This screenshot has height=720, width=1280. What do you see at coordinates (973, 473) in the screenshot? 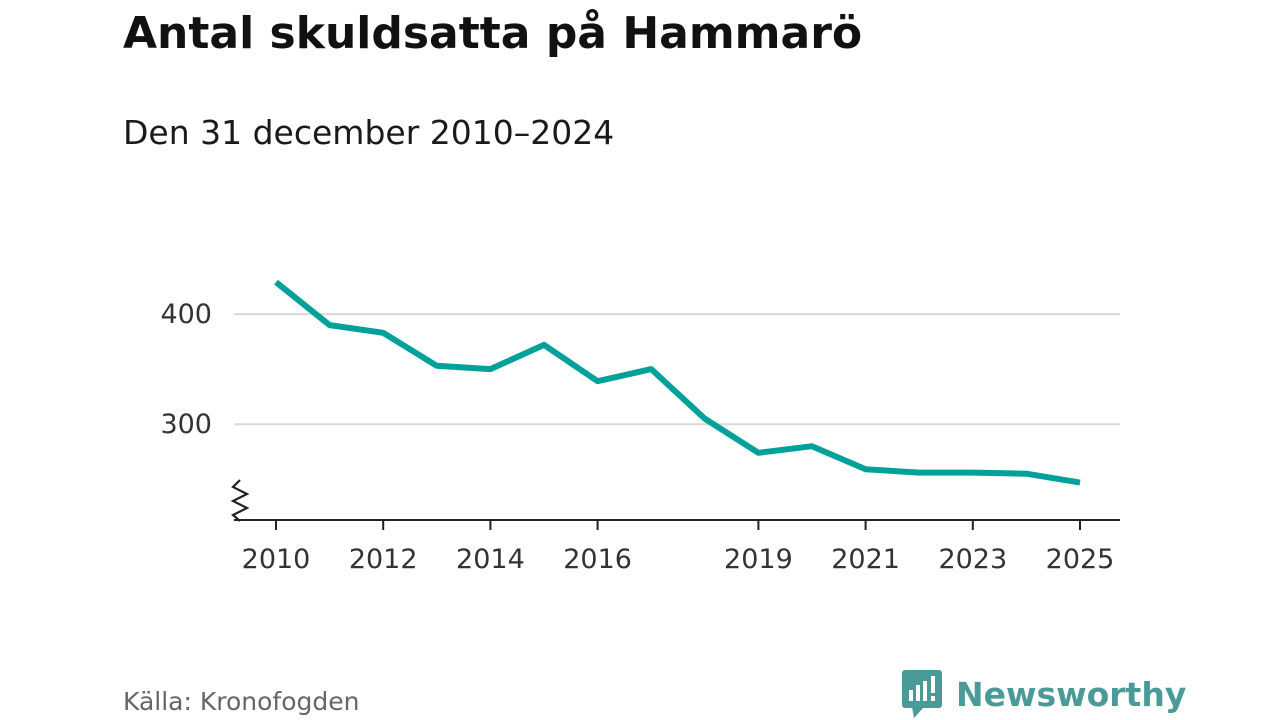
I see `data-point-2023` at bounding box center [973, 473].